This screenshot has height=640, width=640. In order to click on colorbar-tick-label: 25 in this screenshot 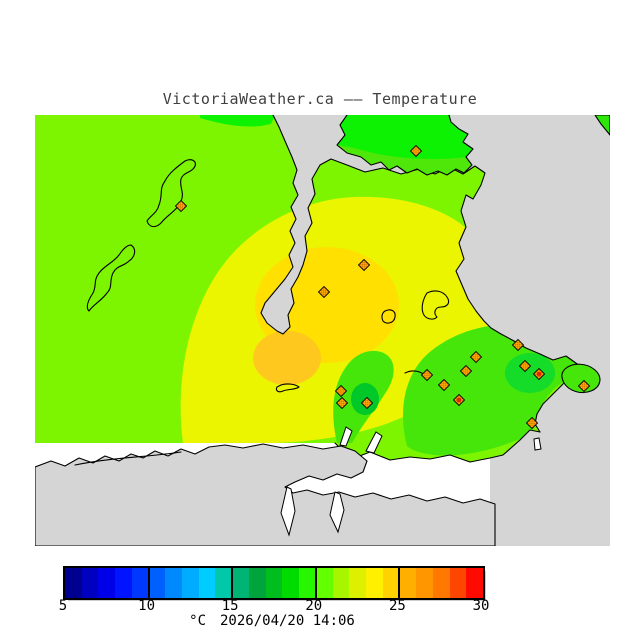, I will do `click(397, 606)`.